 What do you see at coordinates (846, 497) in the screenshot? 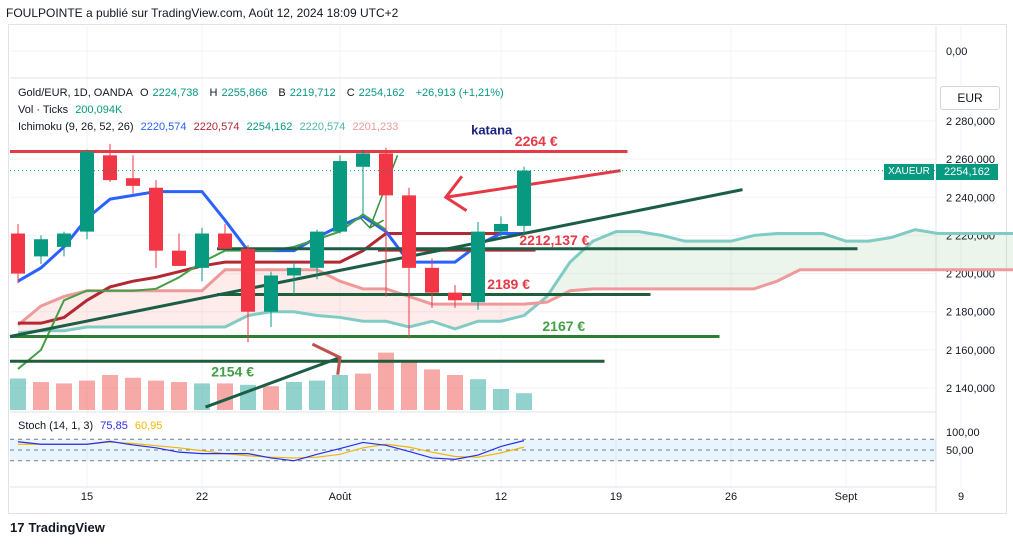
I see `time-tick-label: Sept` at bounding box center [846, 497].